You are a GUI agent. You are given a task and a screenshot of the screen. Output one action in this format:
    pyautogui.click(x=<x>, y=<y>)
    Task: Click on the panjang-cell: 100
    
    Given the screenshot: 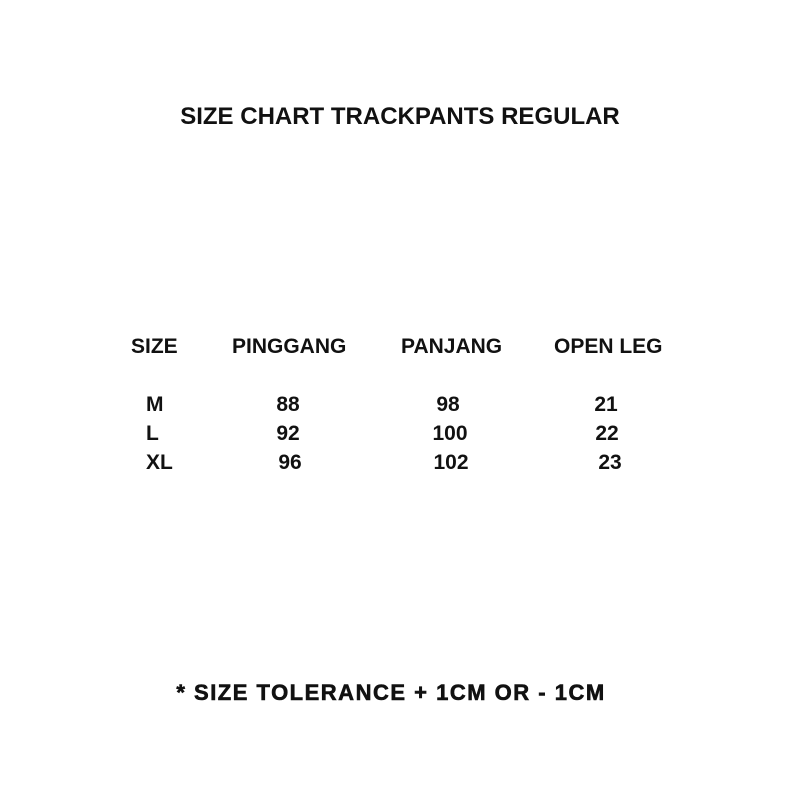 What is the action you would take?
    pyautogui.click(x=450, y=433)
    